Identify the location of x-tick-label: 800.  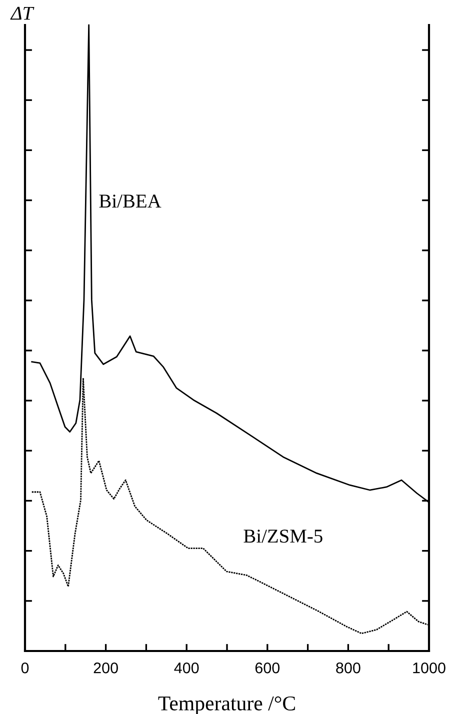
(348, 668).